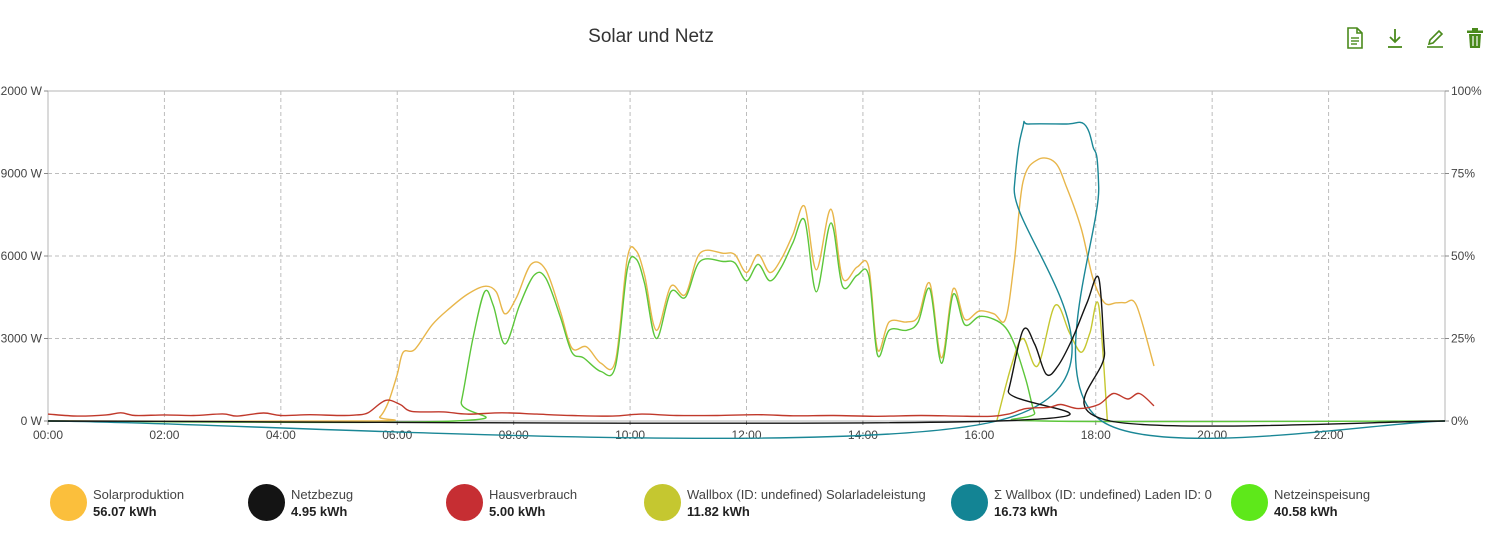  What do you see at coordinates (1026, 511) in the screenshot?
I see `legend-series-value: 16.73 kWh` at bounding box center [1026, 511].